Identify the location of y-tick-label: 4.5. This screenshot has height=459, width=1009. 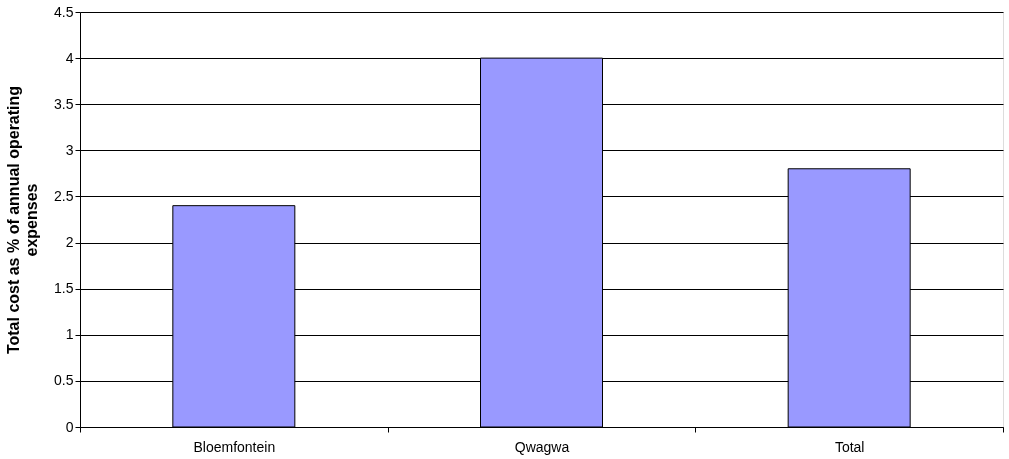
(64, 11).